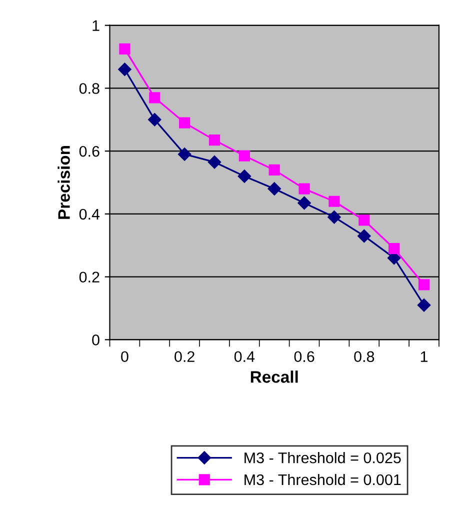 This screenshot has width=467, height=507. What do you see at coordinates (322, 480) in the screenshot?
I see `legend-label: M3 - Threshold = 0.001` at bounding box center [322, 480].